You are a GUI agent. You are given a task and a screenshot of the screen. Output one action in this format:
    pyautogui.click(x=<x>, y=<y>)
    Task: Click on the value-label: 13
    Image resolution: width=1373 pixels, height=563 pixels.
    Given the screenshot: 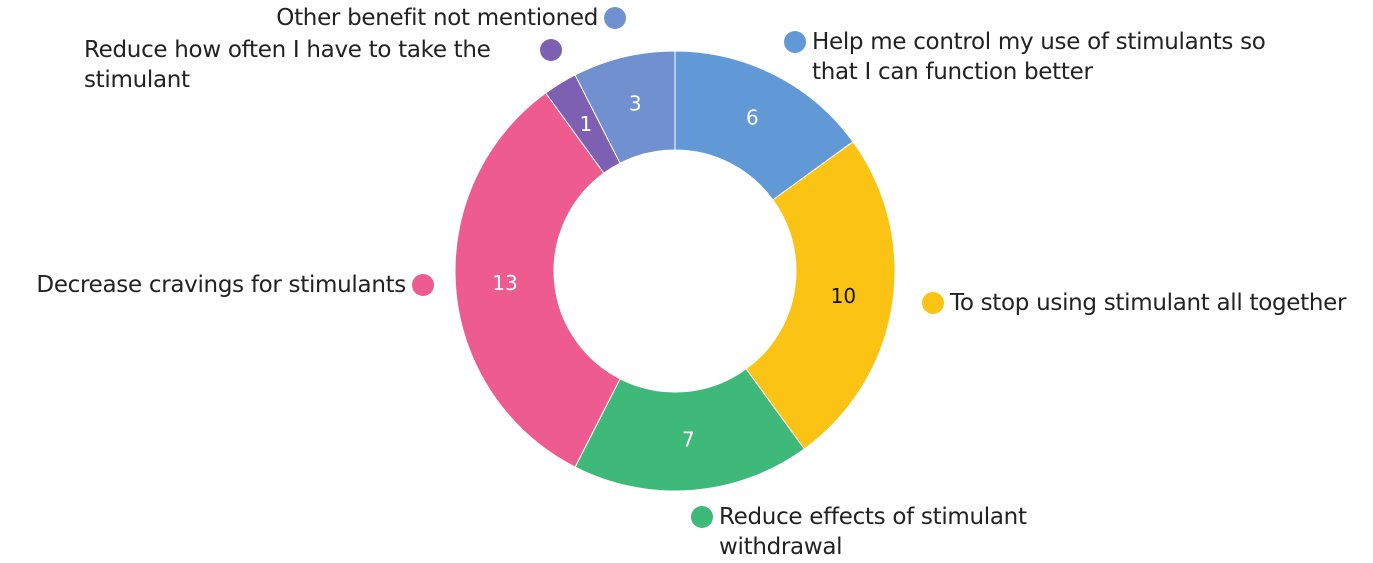 What is the action you would take?
    pyautogui.click(x=504, y=283)
    